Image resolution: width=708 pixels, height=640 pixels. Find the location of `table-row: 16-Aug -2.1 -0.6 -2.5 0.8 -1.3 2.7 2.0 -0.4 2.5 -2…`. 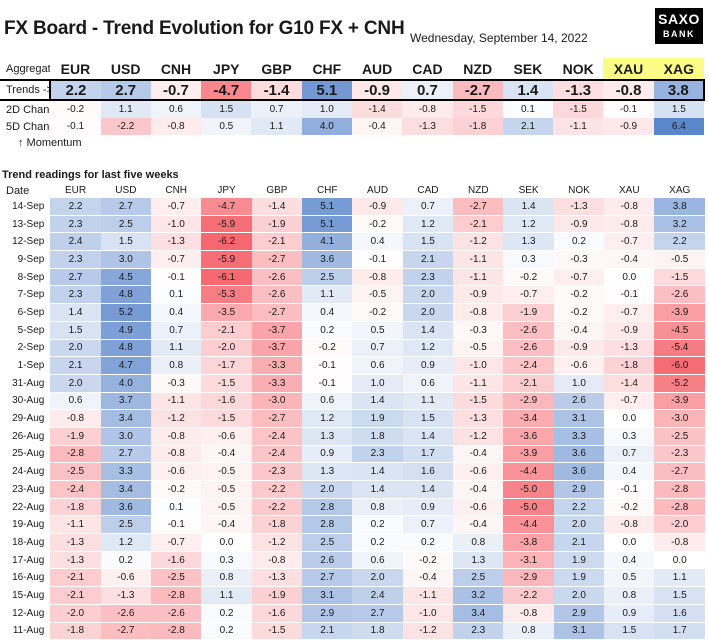

table-row: 16-Aug -2.1 -0.6 -2.5 0.8 -1.3 2.7 2.0 -0.4 2.5 -2… is located at coordinates (352, 578).